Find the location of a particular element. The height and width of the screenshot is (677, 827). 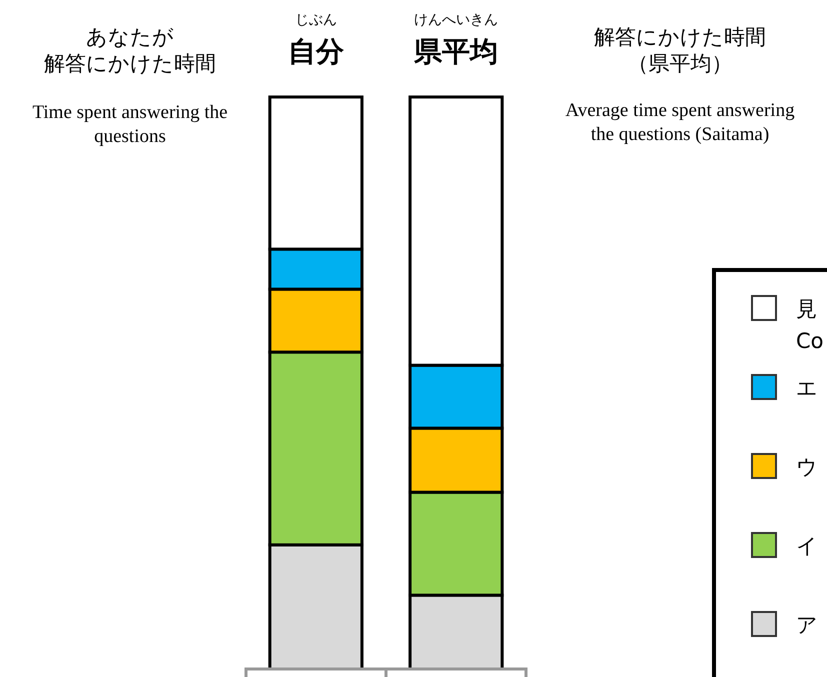

legend-label: ア is located at coordinates (807, 625).